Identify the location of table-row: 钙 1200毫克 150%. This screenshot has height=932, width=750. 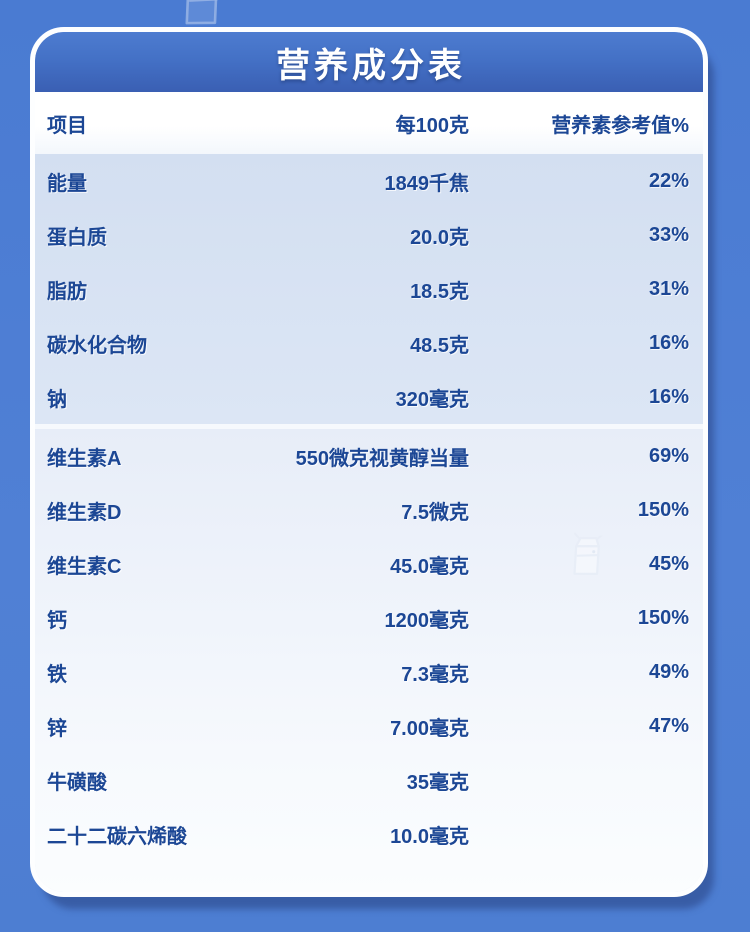
(369, 618).